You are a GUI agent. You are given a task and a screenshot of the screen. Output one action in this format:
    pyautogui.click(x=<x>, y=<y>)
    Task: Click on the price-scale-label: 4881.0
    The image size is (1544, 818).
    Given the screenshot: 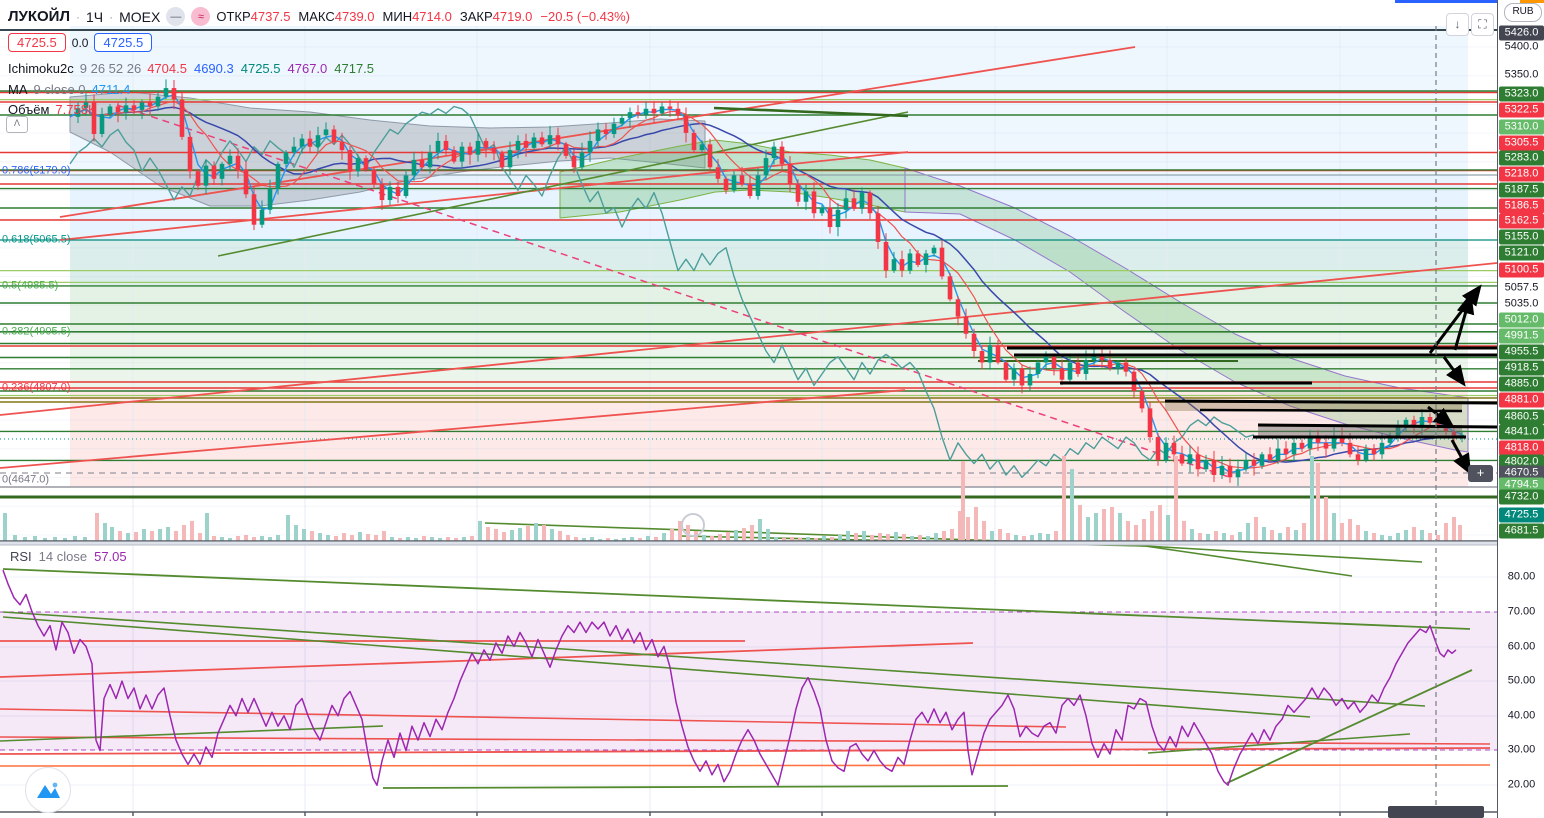 What is the action you would take?
    pyautogui.click(x=1521, y=400)
    